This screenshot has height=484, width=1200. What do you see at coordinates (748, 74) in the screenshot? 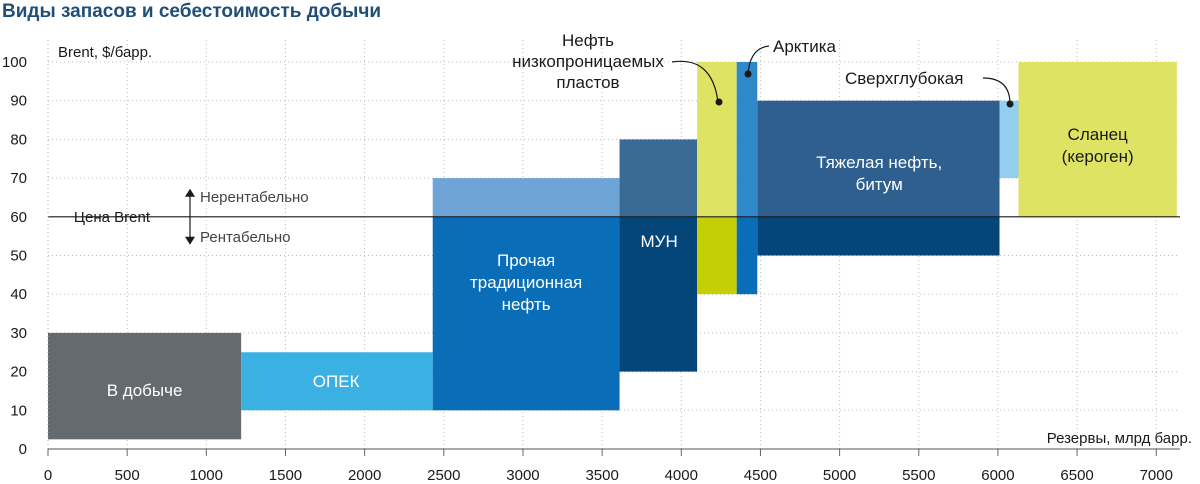
I see `arctic-callout-dot` at bounding box center [748, 74].